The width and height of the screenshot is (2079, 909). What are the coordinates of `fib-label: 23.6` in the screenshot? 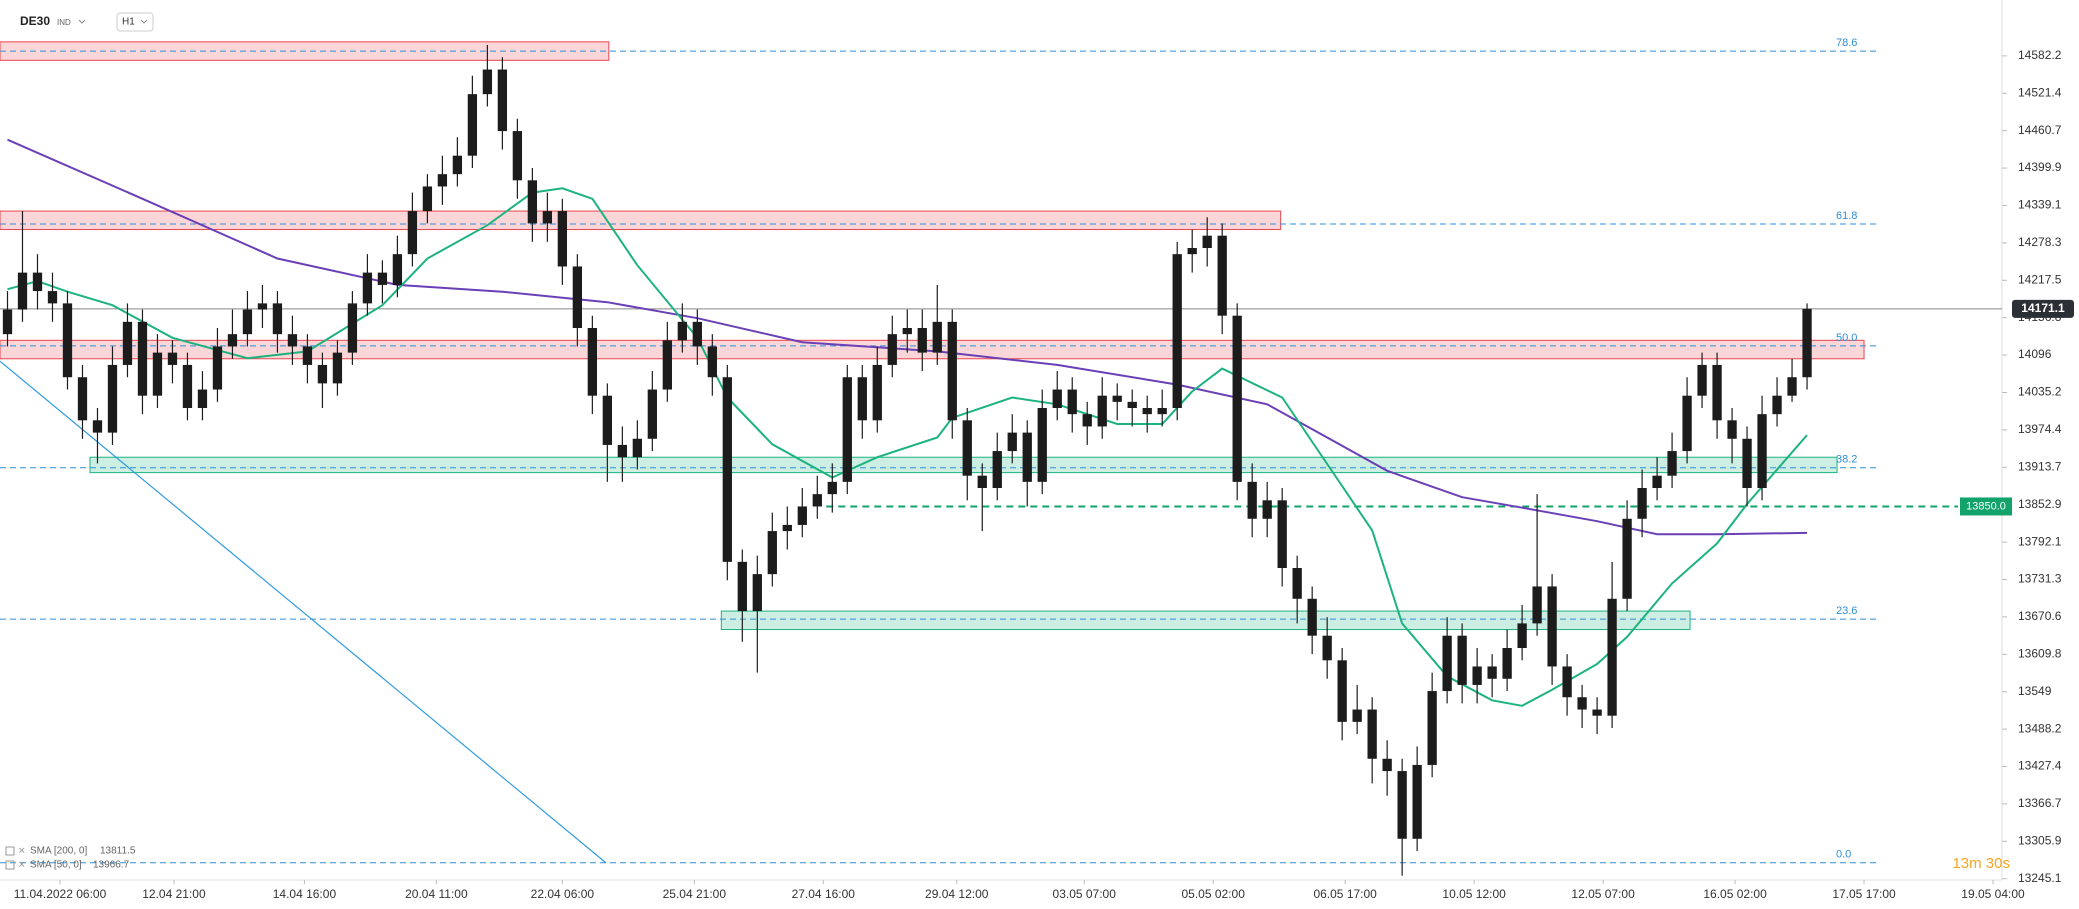 It's located at (1846, 611).